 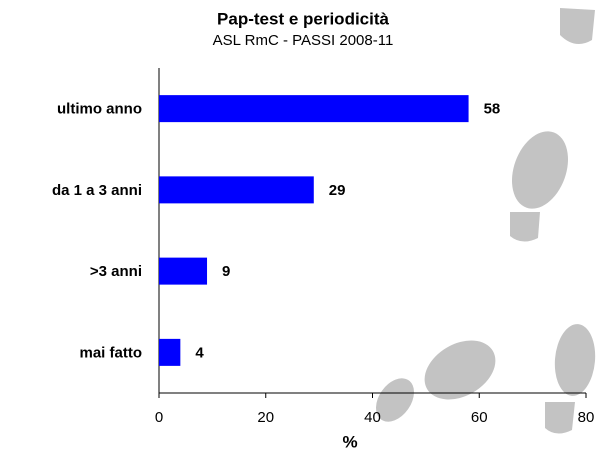 I want to click on chart-subtitle: ASL RmC - PASSI 2008-11, so click(x=303, y=40).